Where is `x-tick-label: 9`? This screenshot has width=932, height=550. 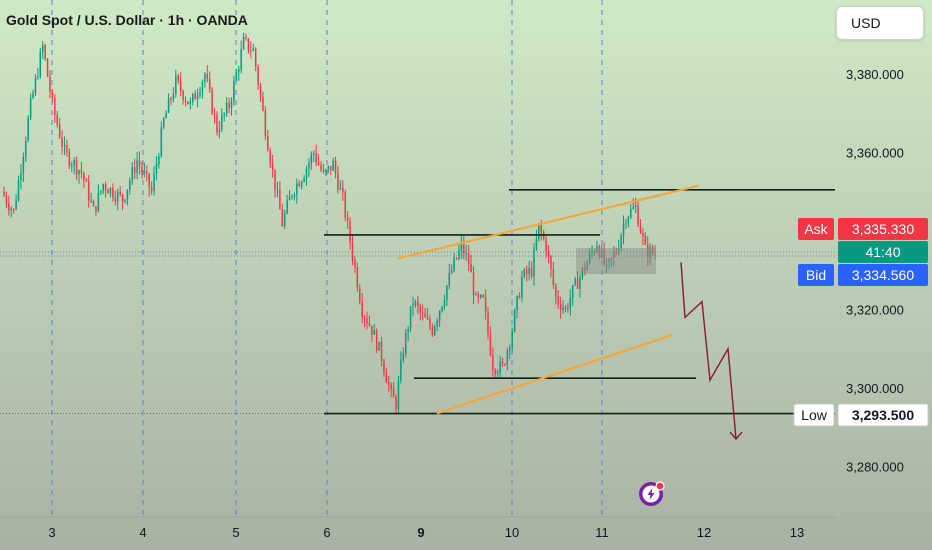
x-tick-label: 9 is located at coordinates (420, 532).